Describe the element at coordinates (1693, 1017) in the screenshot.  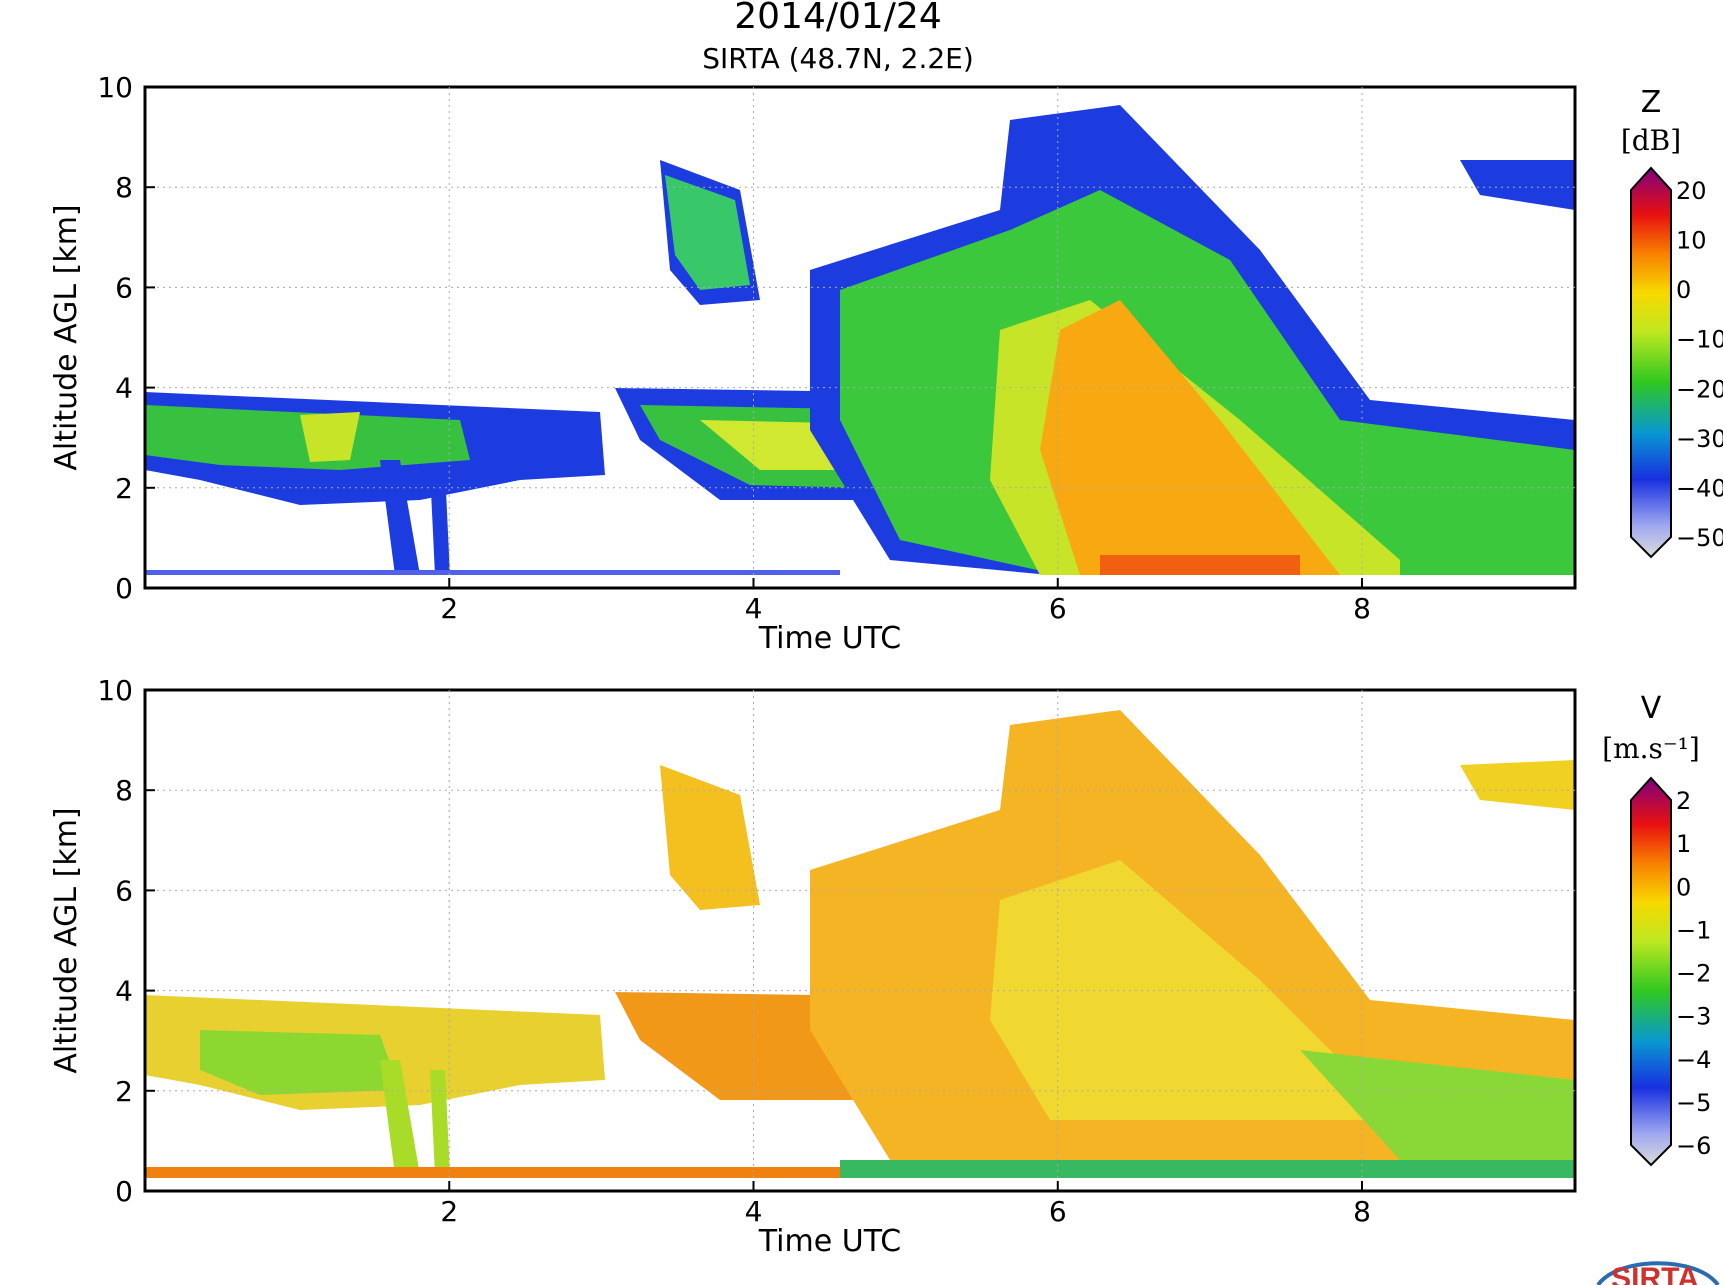
I see `v-cb-tick-label: −3` at that location.